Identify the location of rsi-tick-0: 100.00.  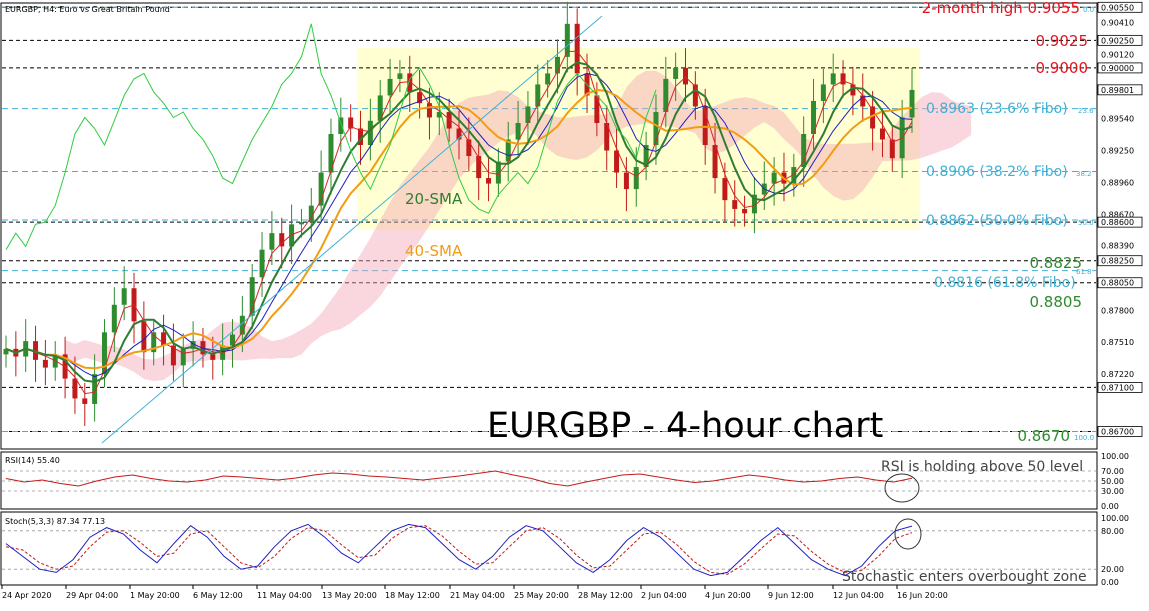
(1115, 456).